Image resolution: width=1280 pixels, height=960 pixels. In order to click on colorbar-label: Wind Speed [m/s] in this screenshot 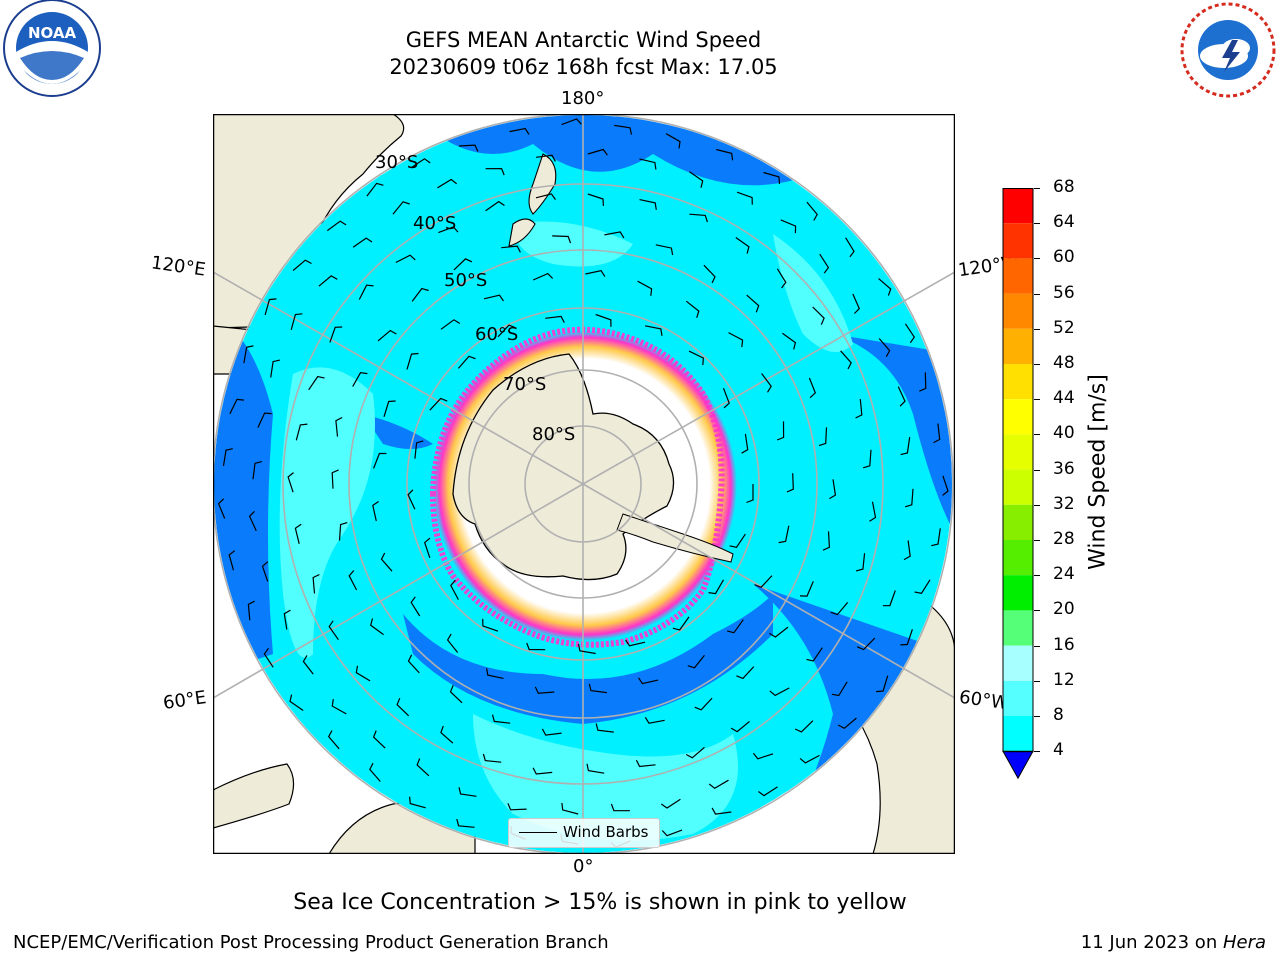, I will do `click(1098, 472)`.